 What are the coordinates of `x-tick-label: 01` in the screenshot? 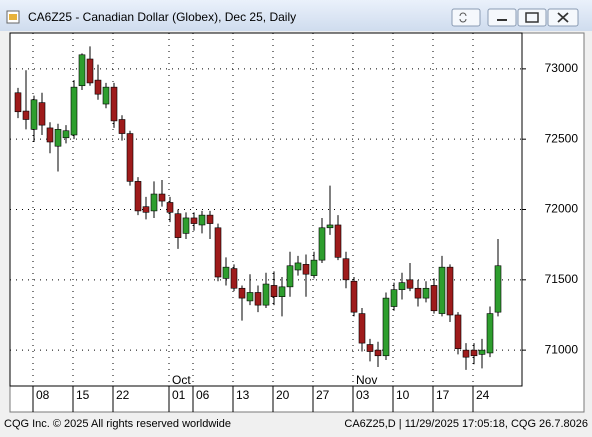 It's located at (179, 395).